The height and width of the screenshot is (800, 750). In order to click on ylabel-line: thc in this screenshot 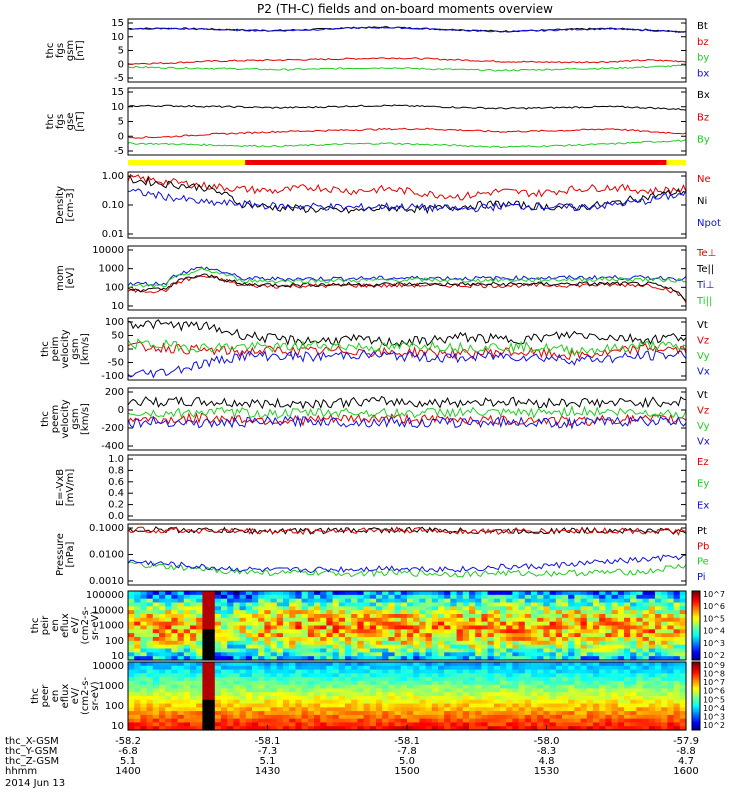, I will do `click(50, 51)`.